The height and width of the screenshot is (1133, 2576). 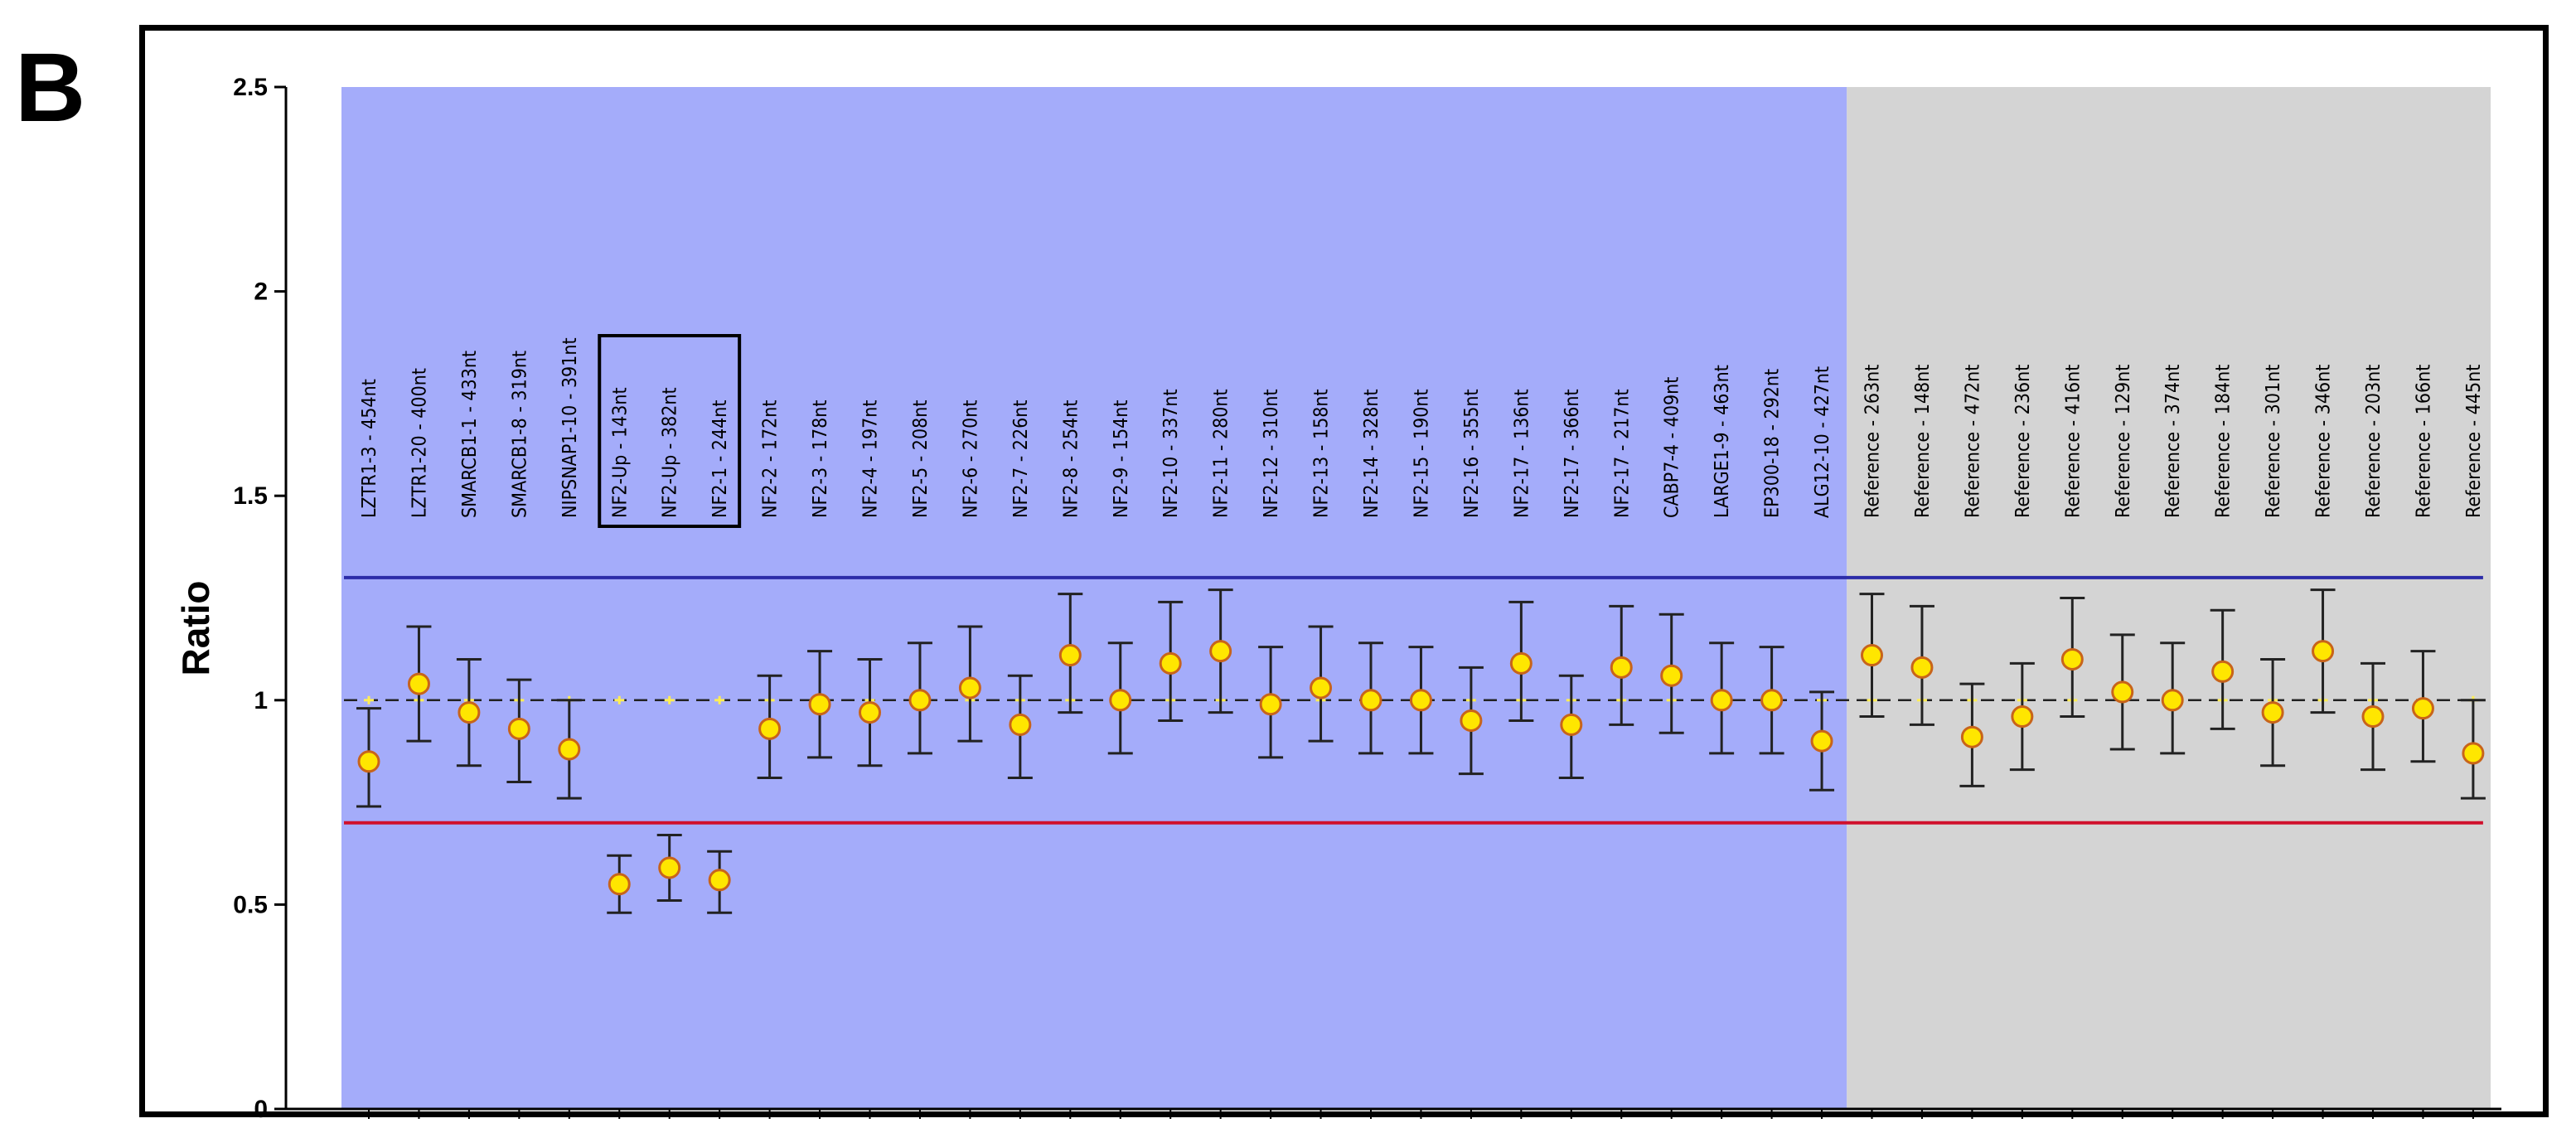 I want to click on probe-label: LZTR1-20 - 400nt, so click(x=419, y=443).